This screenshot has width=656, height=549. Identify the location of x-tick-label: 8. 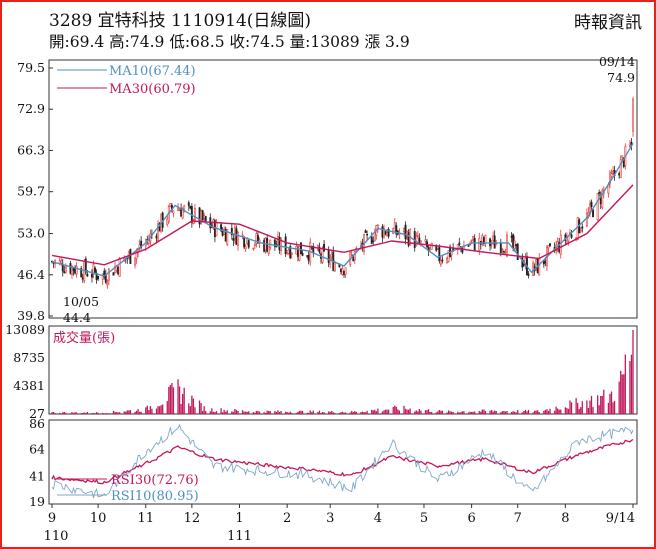
(565, 518).